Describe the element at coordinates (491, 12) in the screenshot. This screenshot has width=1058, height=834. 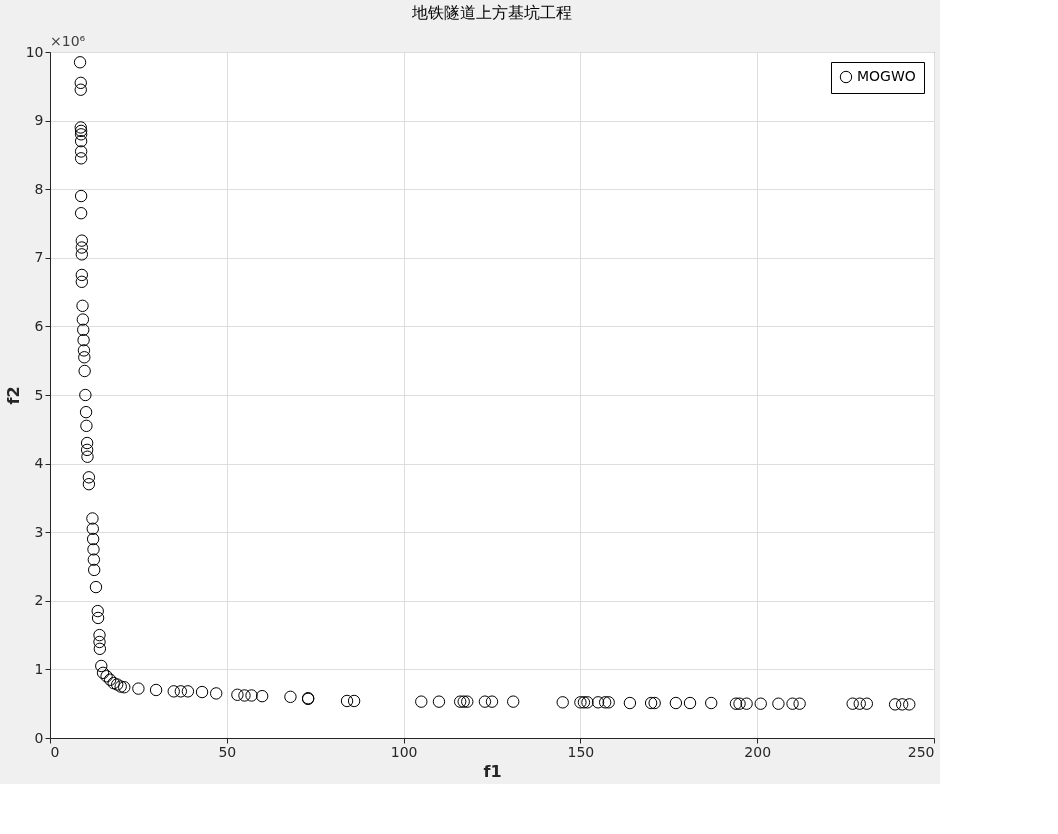
I see `chart-title: 地铁隧道上方基坑工程` at that location.